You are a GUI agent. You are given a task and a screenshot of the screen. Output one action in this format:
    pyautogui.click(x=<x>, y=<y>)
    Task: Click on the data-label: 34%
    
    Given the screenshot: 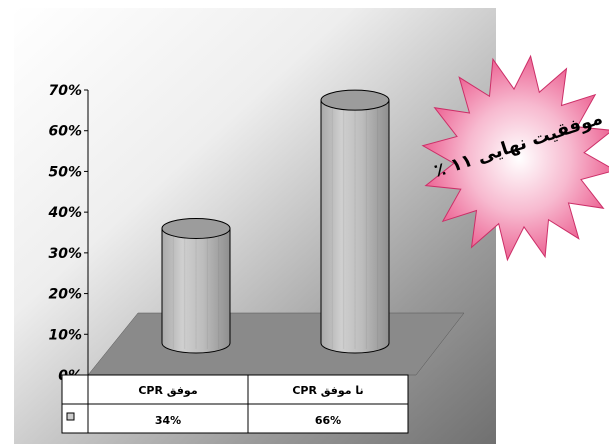 What is the action you would take?
    pyautogui.click(x=168, y=420)
    